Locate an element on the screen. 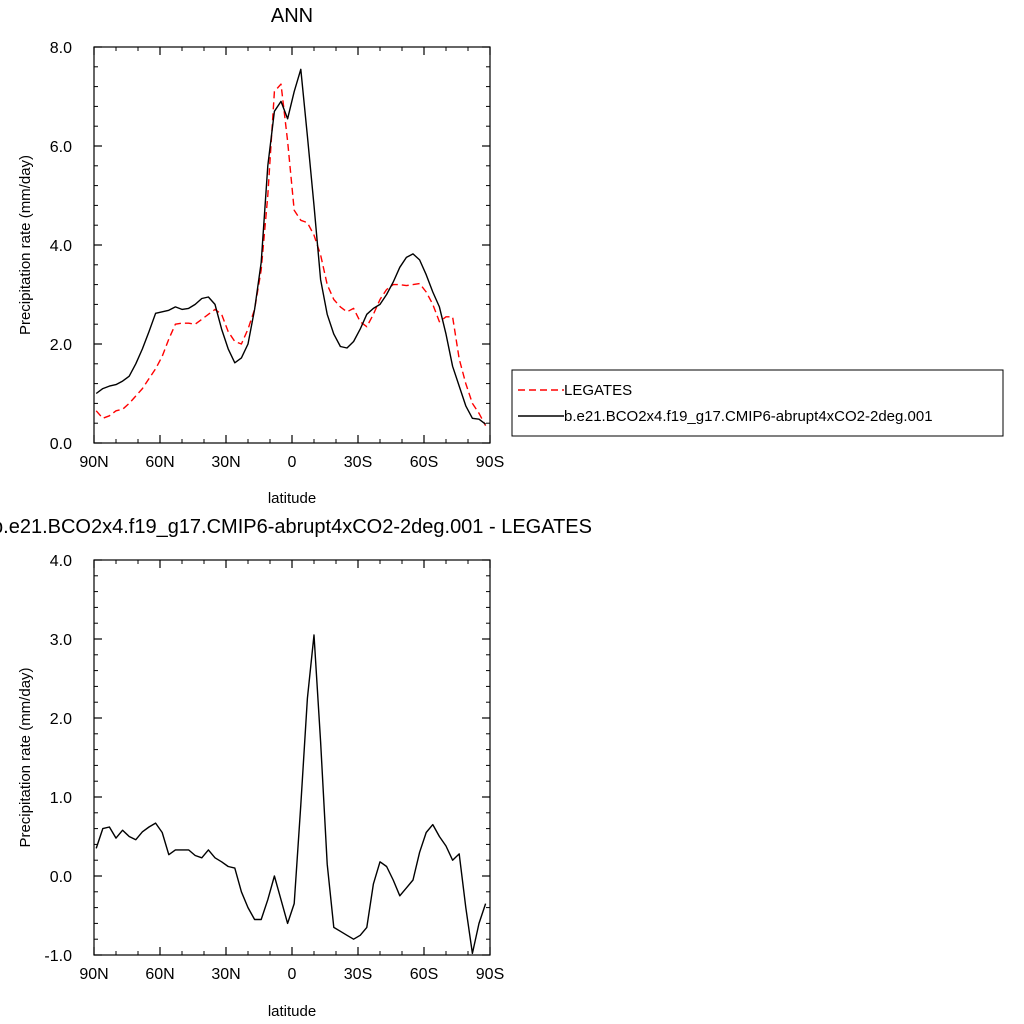  legend-box is located at coordinates (757, 403).